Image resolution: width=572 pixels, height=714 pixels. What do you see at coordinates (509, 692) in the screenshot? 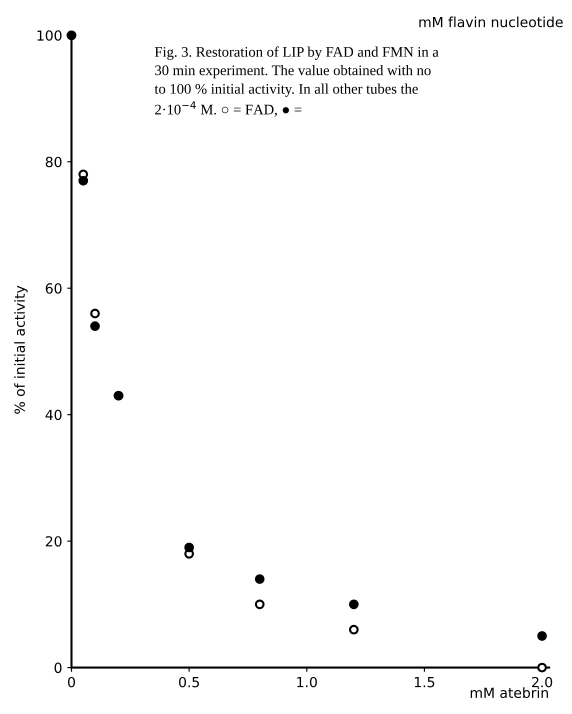
I see `x-axis-title: mM atebrin` at bounding box center [509, 692].